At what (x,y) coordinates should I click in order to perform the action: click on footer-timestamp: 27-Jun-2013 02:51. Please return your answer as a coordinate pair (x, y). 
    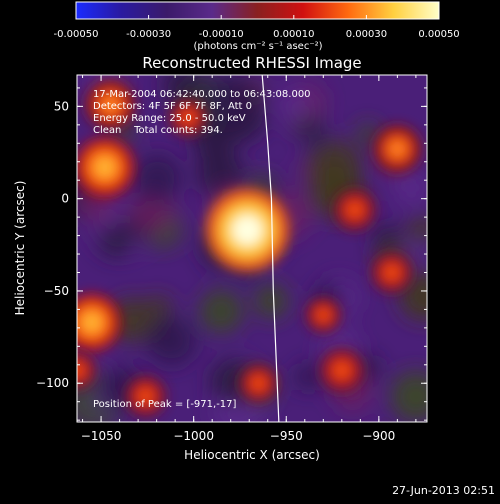
    Looking at the image, I should click on (443, 490).